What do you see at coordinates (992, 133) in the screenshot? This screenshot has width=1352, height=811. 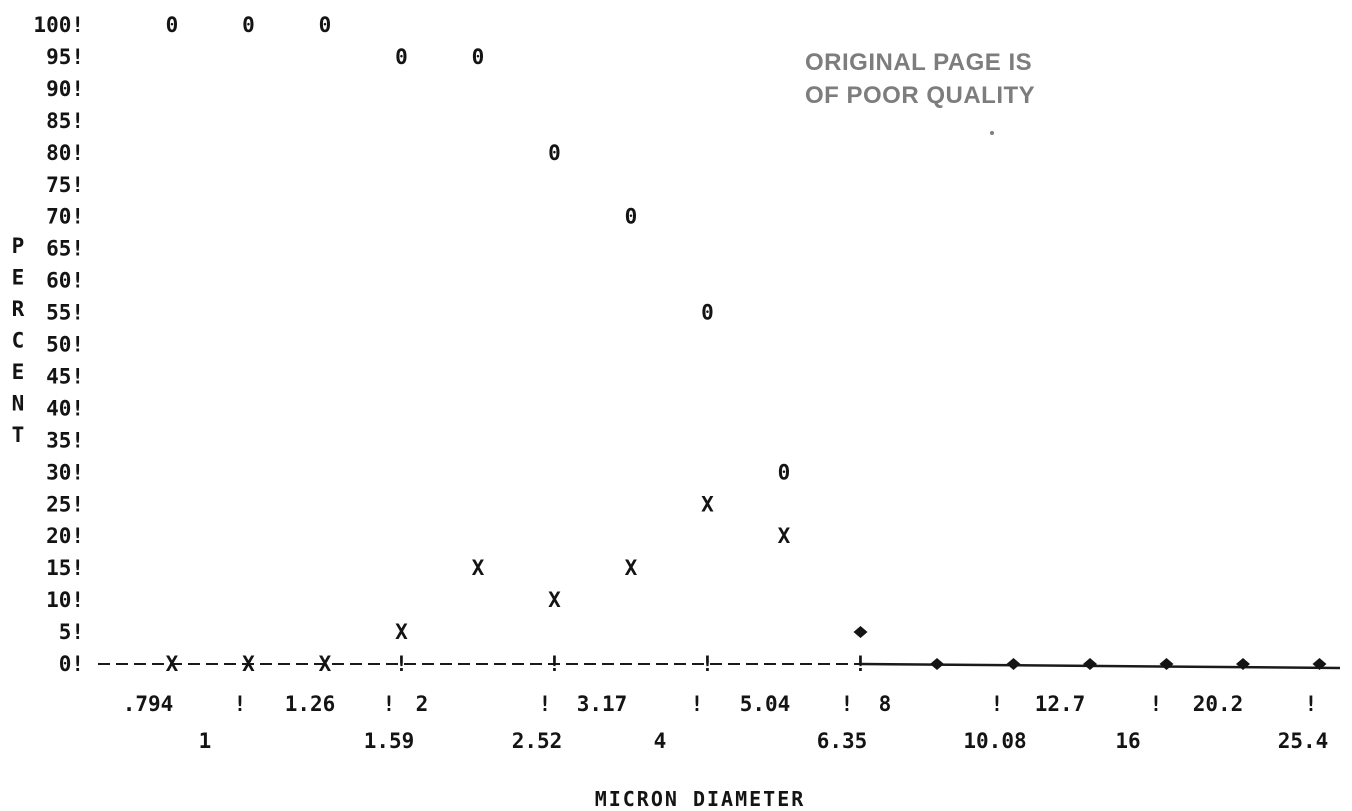 I see `stamp-dot` at bounding box center [992, 133].